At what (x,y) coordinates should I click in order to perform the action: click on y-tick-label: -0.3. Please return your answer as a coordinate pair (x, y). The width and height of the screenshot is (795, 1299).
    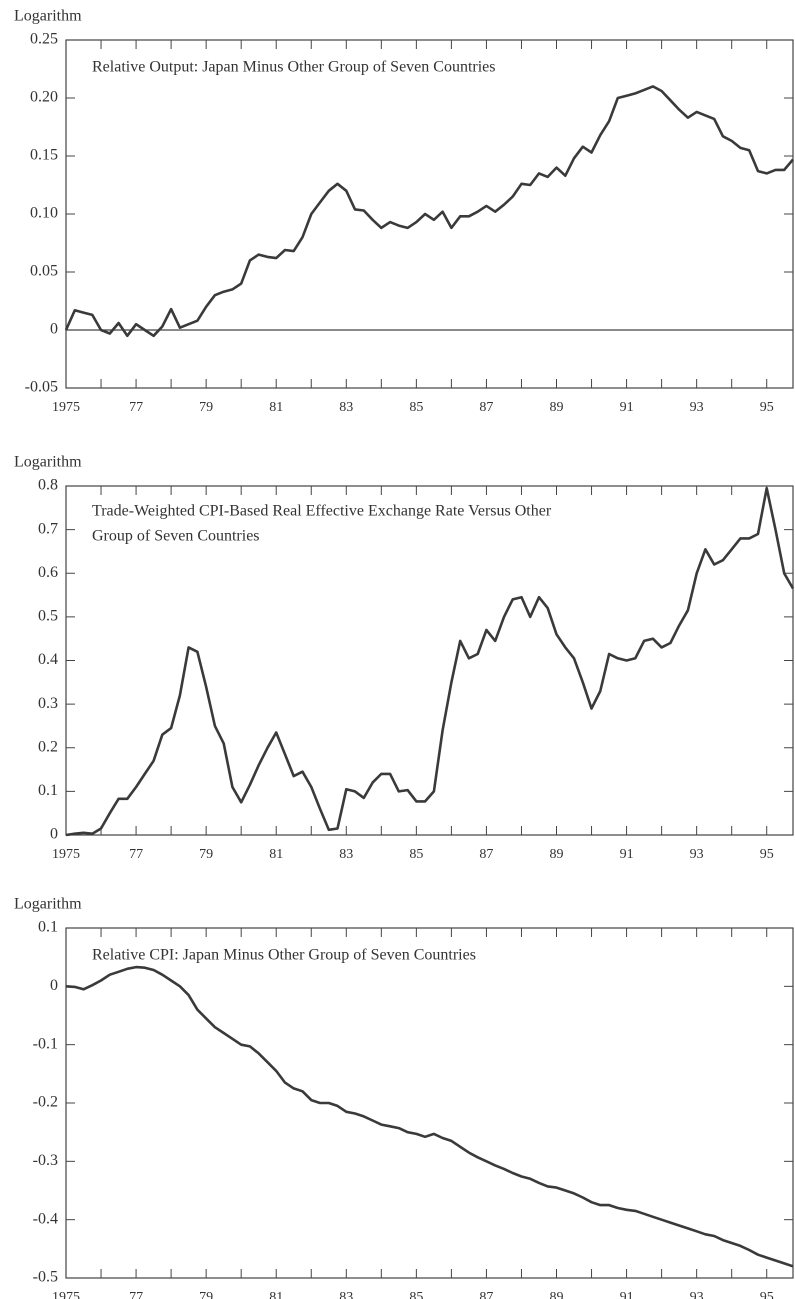
    Looking at the image, I should click on (45, 1160).